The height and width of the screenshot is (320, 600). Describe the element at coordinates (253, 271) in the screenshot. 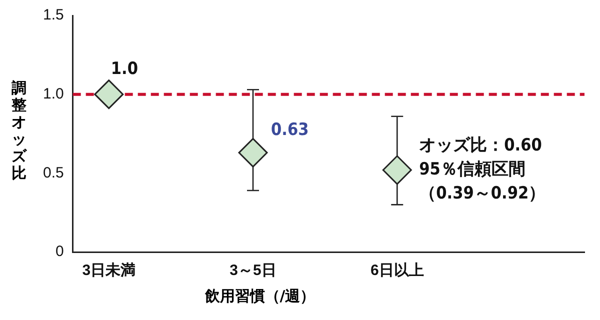

I see `x-tick-label: 3～5日` at that location.